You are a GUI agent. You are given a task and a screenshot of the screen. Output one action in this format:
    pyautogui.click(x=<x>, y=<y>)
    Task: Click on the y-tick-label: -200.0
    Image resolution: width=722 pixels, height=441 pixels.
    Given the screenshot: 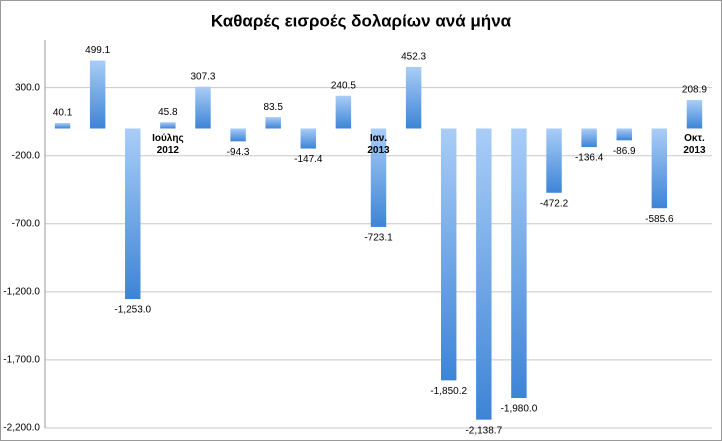 What is the action you would take?
    pyautogui.click(x=26, y=155)
    